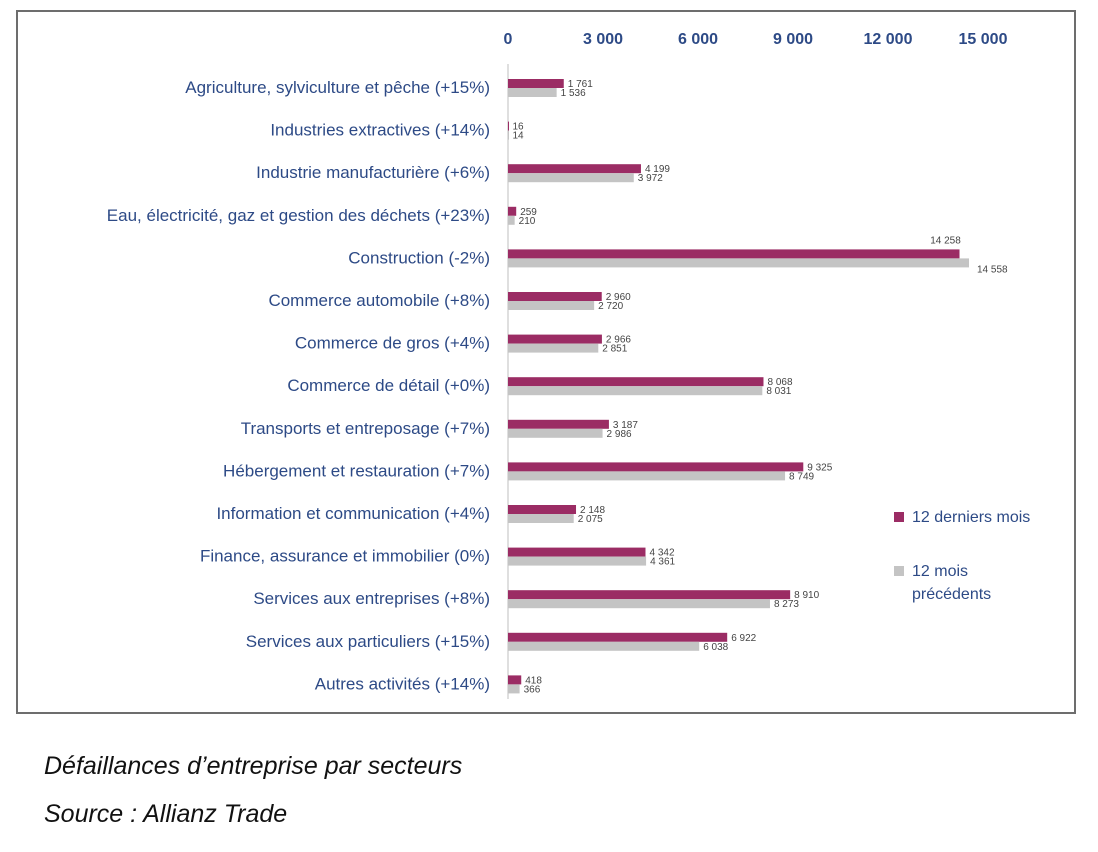 The height and width of the screenshot is (852, 1098). Describe the element at coordinates (380, 130) in the screenshot. I see `category-label: Industries extractives (+14%)` at that location.